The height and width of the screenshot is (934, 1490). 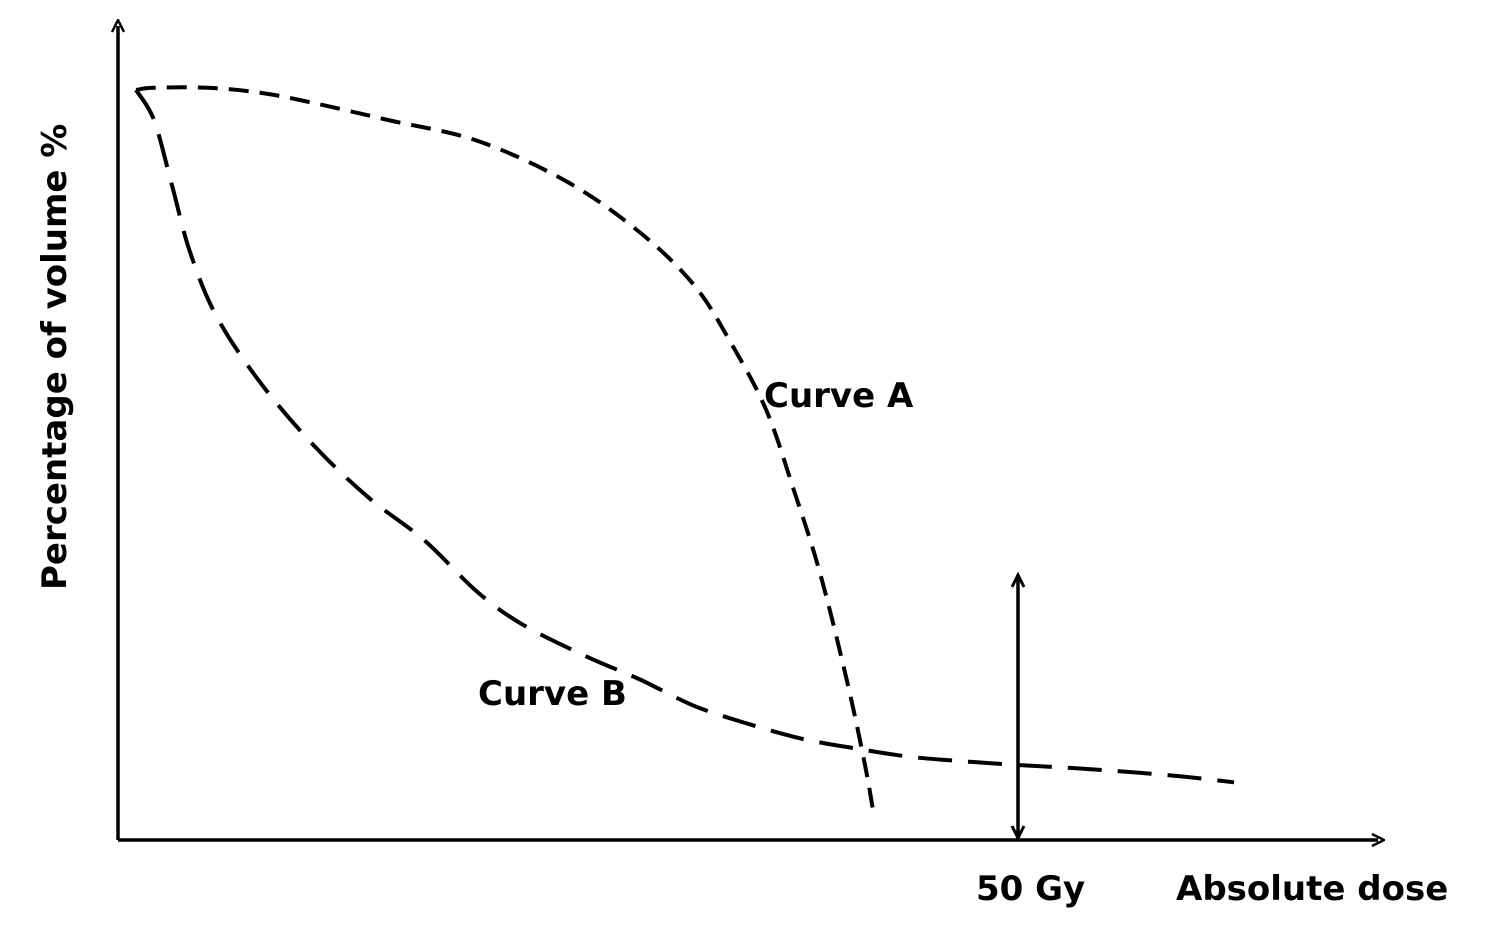 I want to click on y-axis-title: Percentage of volume %, so click(x=55, y=357).